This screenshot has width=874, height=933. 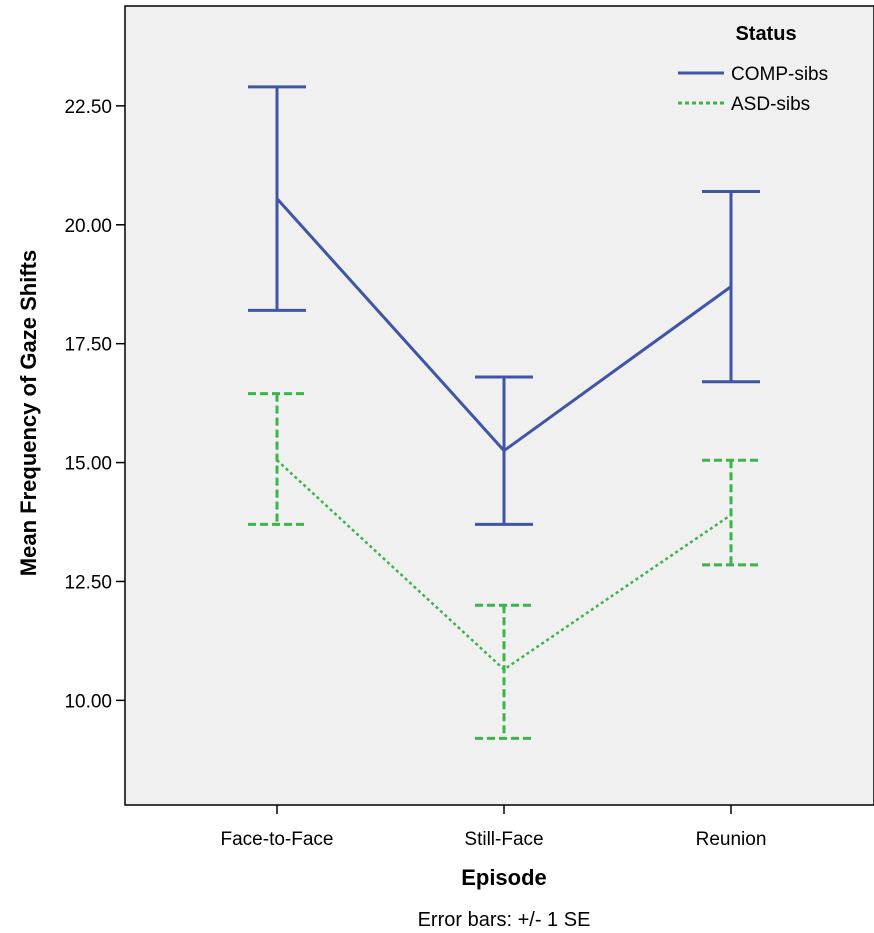 I want to click on y-axis-title: Mean Frequency of Gaze Shifts, so click(x=28, y=413).